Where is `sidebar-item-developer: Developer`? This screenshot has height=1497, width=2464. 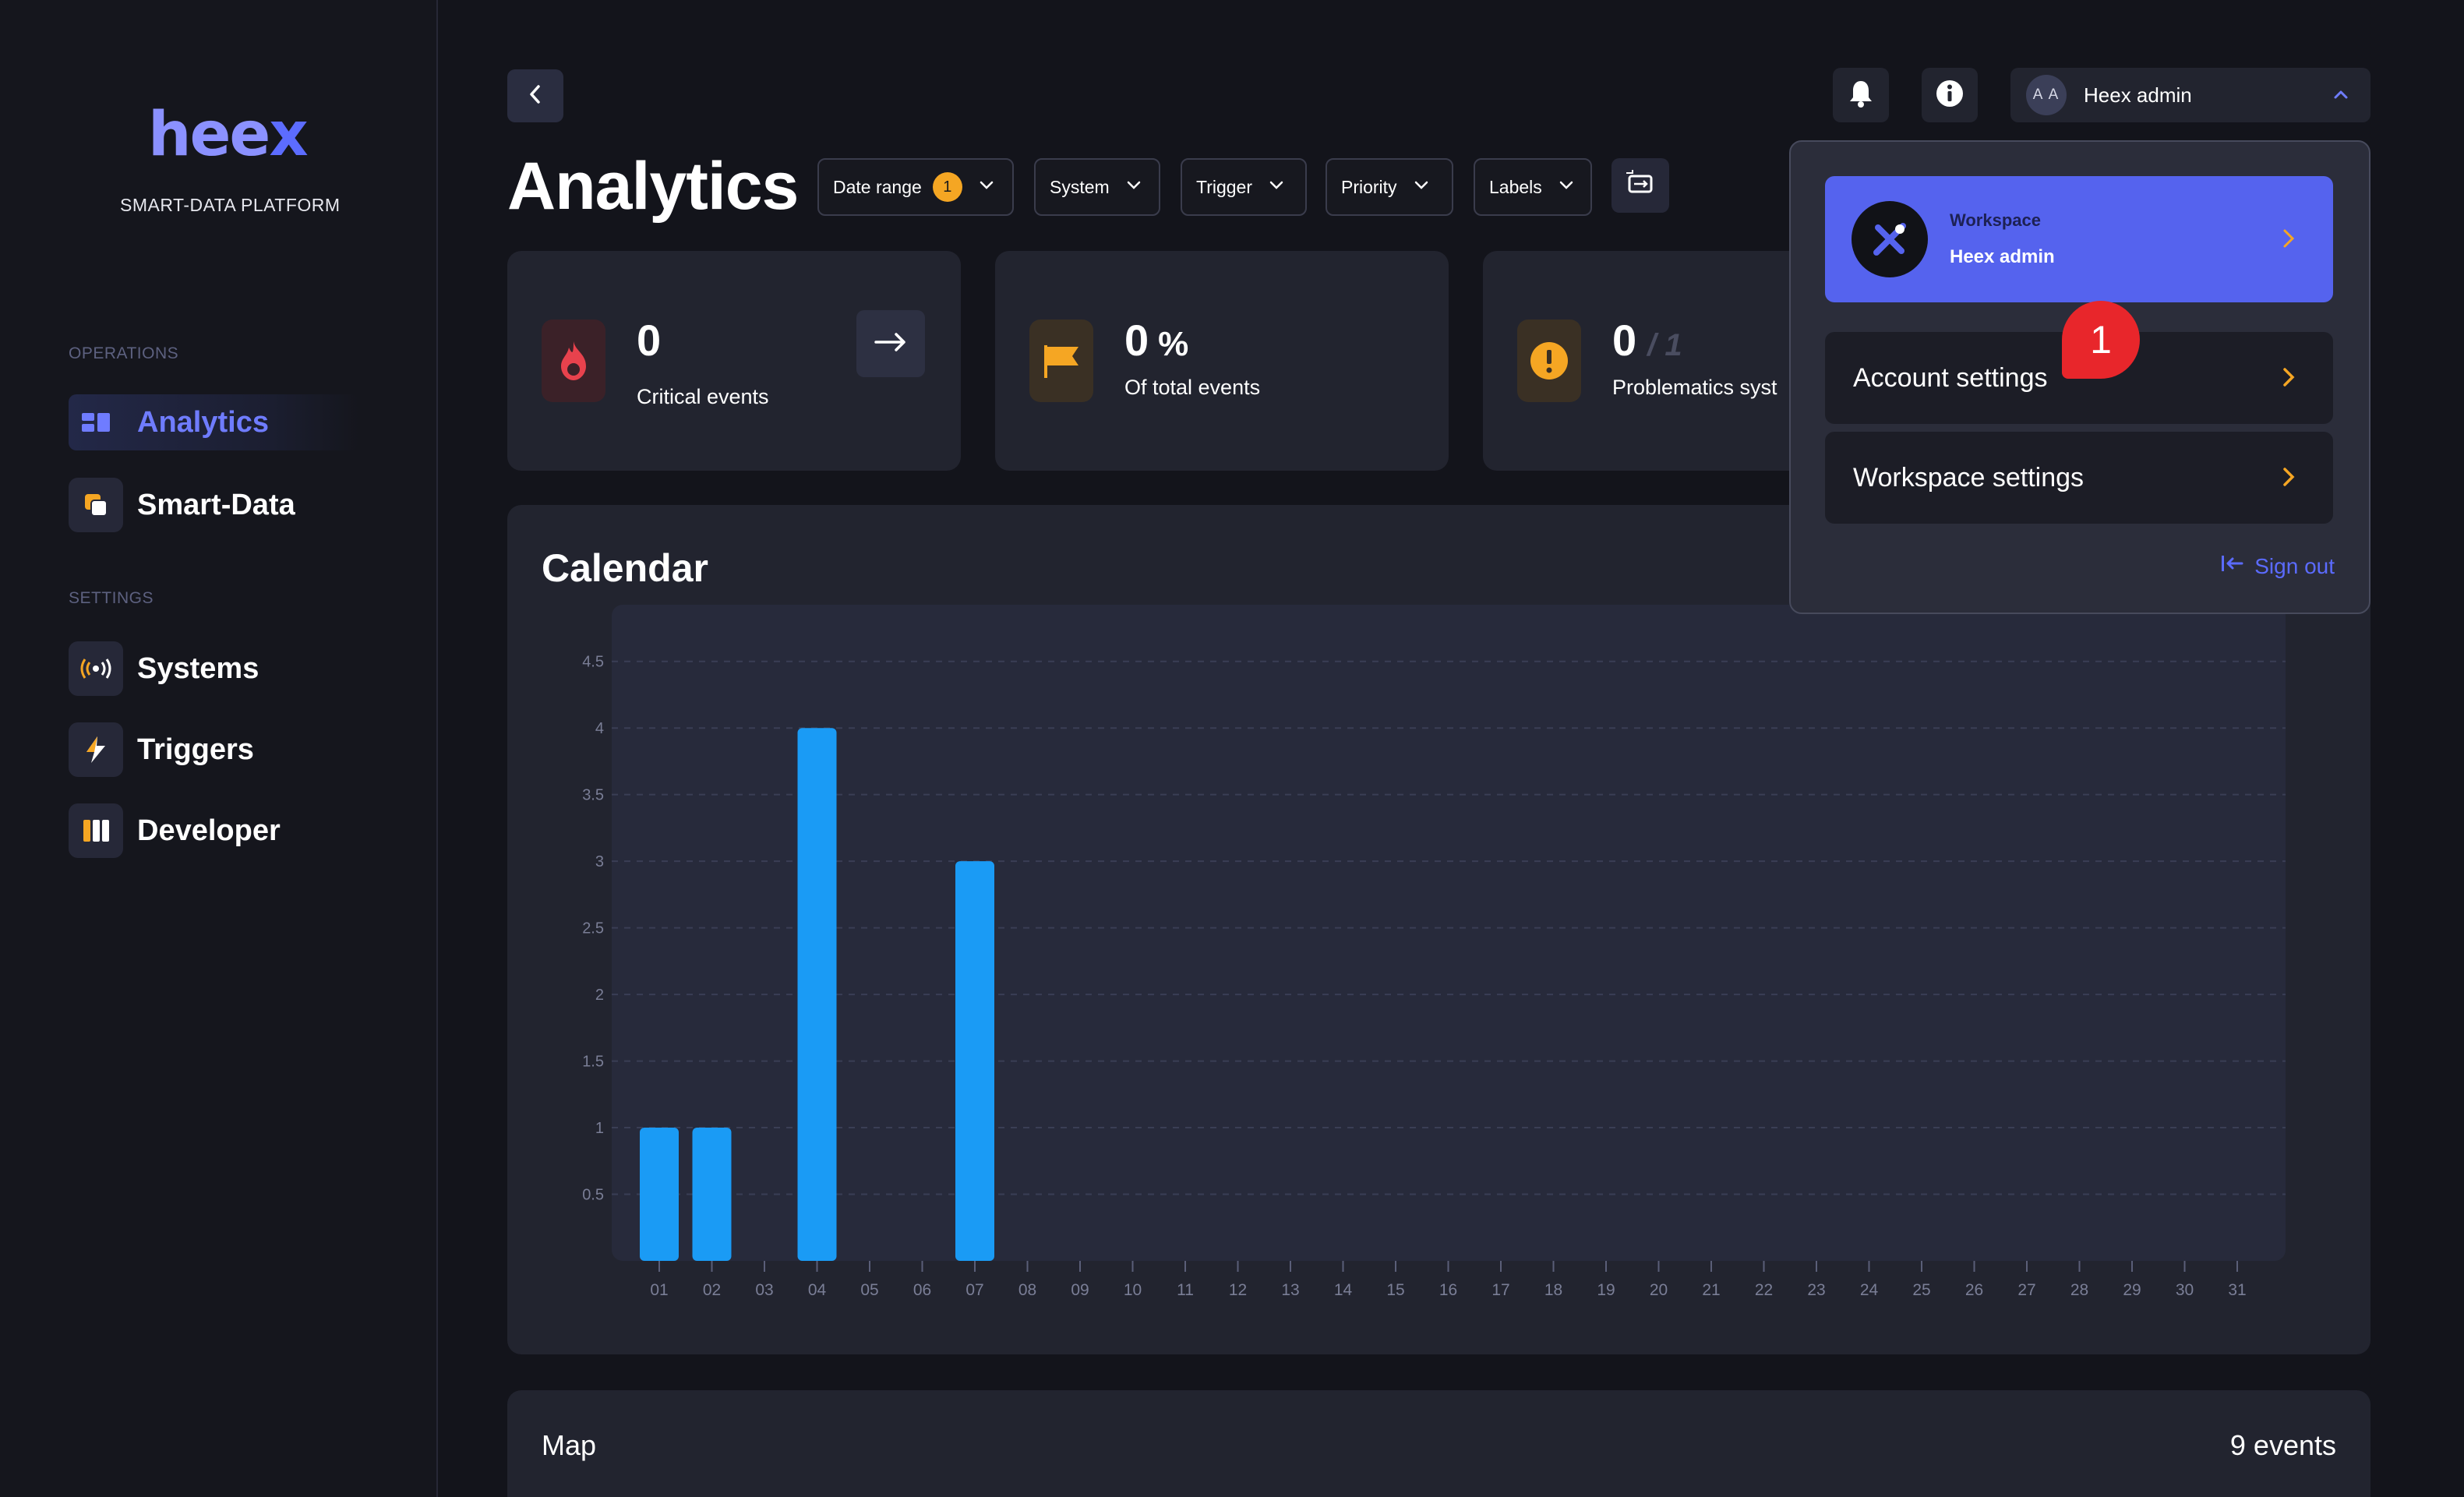
sidebar-item-developer: Developer is located at coordinates (213, 831).